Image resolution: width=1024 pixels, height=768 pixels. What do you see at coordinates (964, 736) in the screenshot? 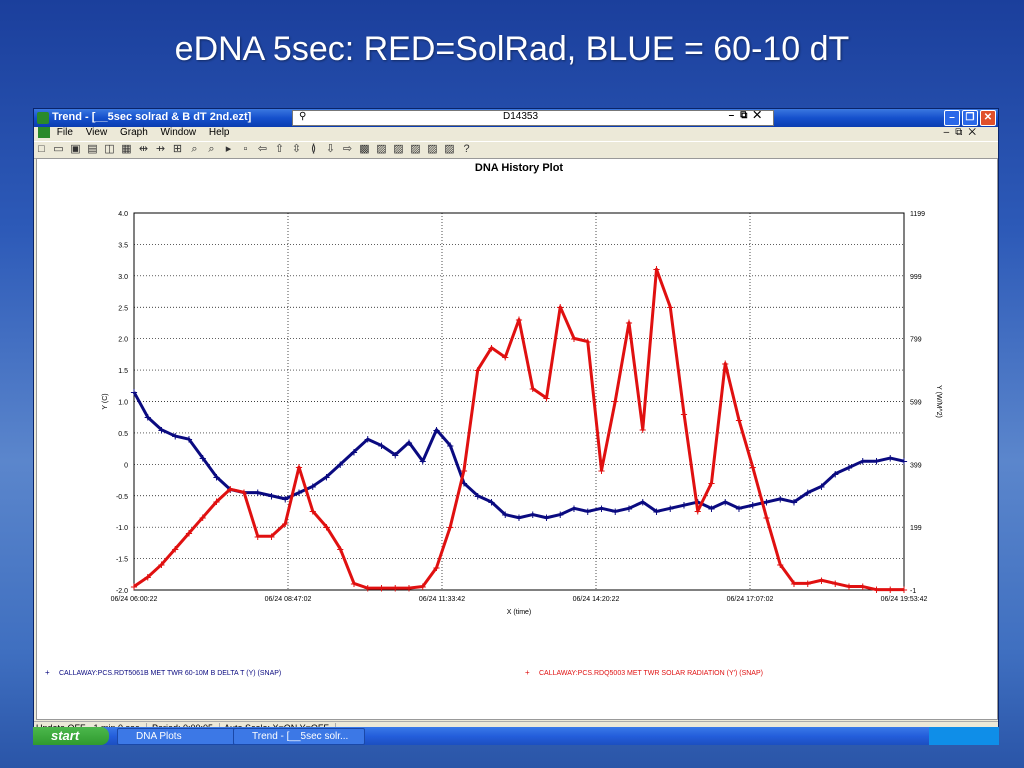
I see `system-tray` at bounding box center [964, 736].